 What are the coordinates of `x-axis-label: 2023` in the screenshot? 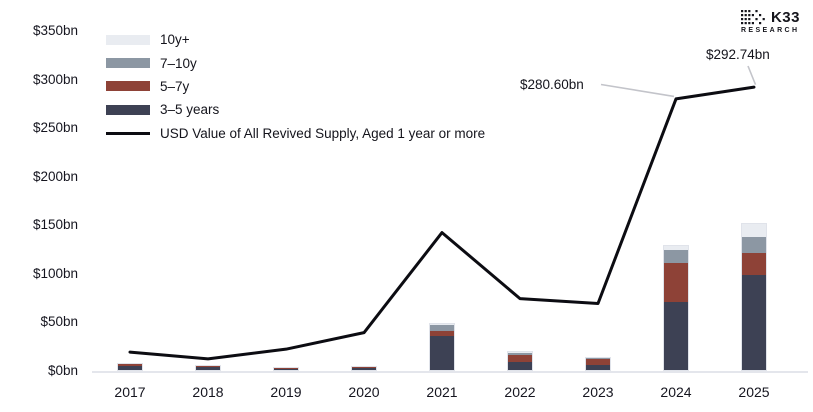 It's located at (598, 392).